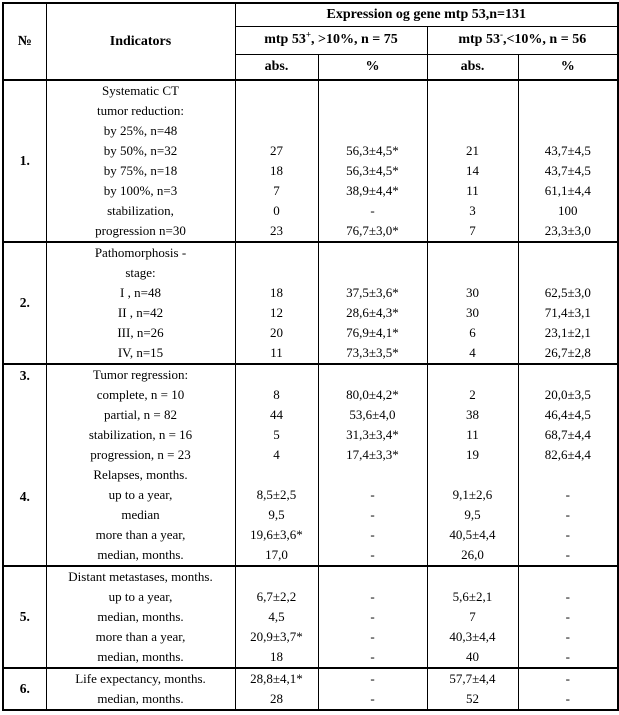 This screenshot has height=715, width=619. I want to click on section-number: 4., so click(24, 515).